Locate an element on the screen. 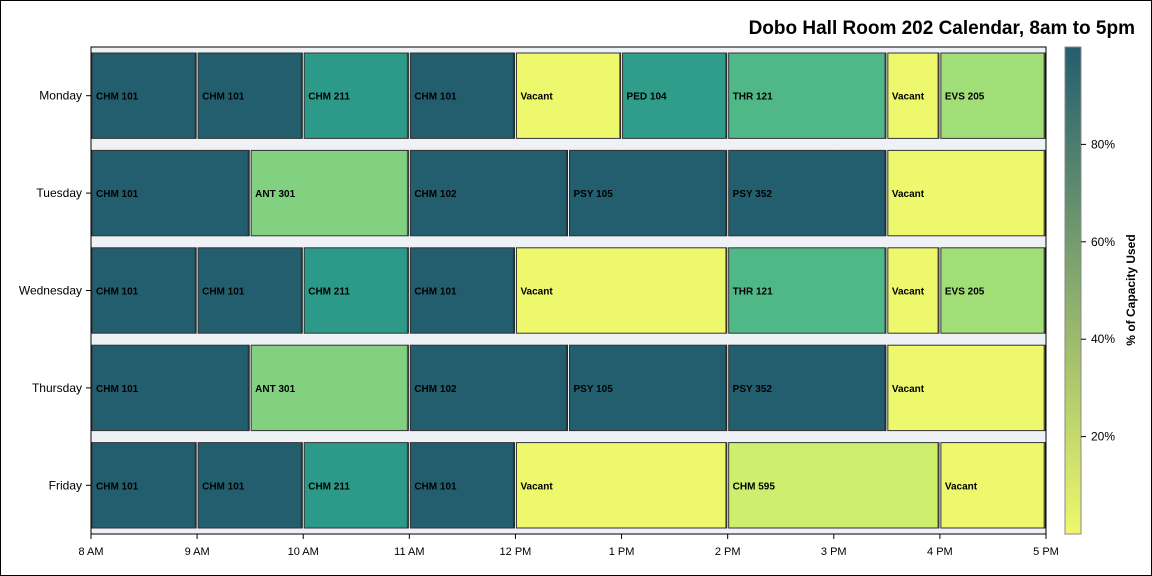  booking-label: CHM 595 is located at coordinates (754, 486).